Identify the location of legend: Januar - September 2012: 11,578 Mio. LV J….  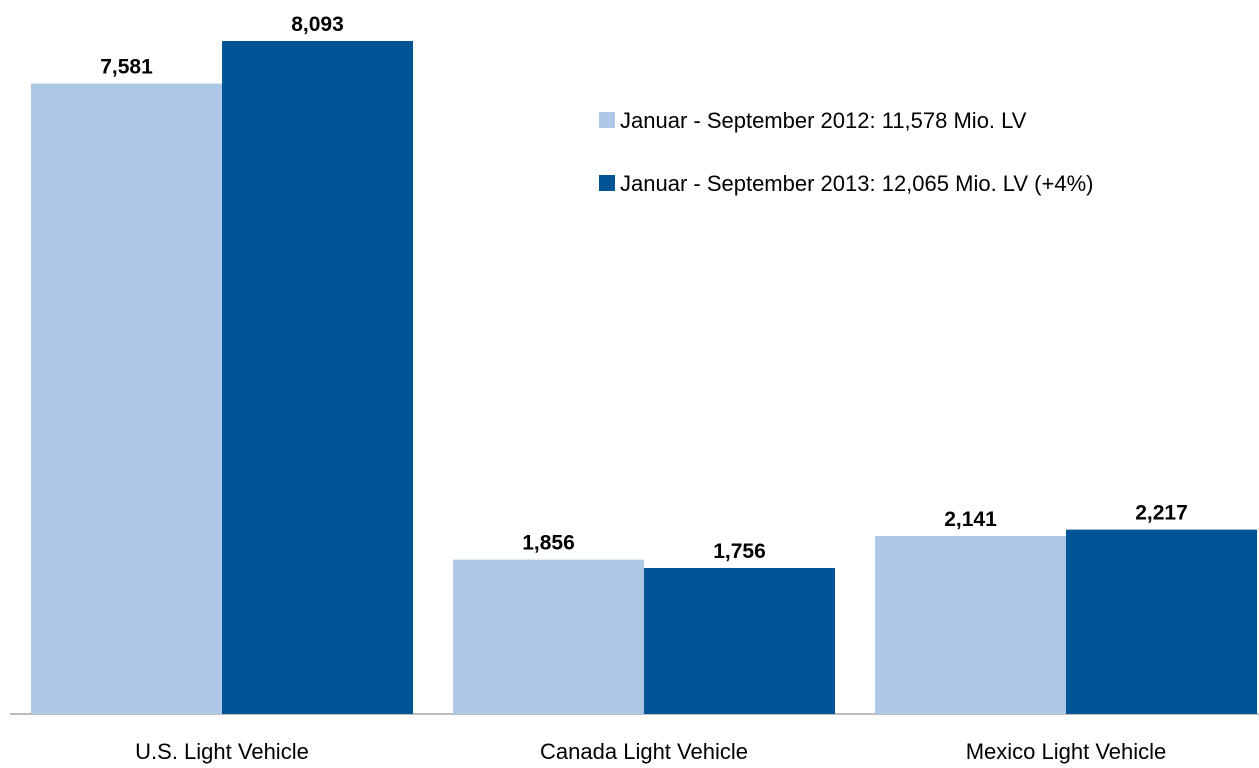
(846, 152).